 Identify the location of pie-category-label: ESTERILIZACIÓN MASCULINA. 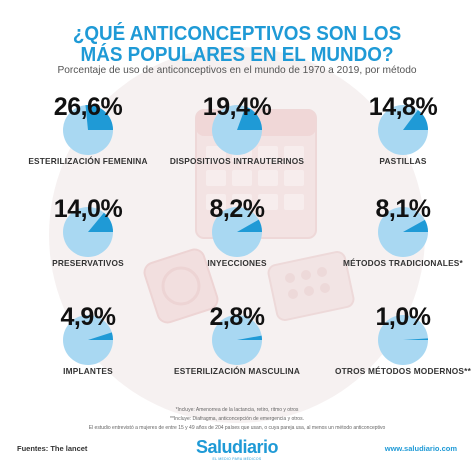
(237, 371).